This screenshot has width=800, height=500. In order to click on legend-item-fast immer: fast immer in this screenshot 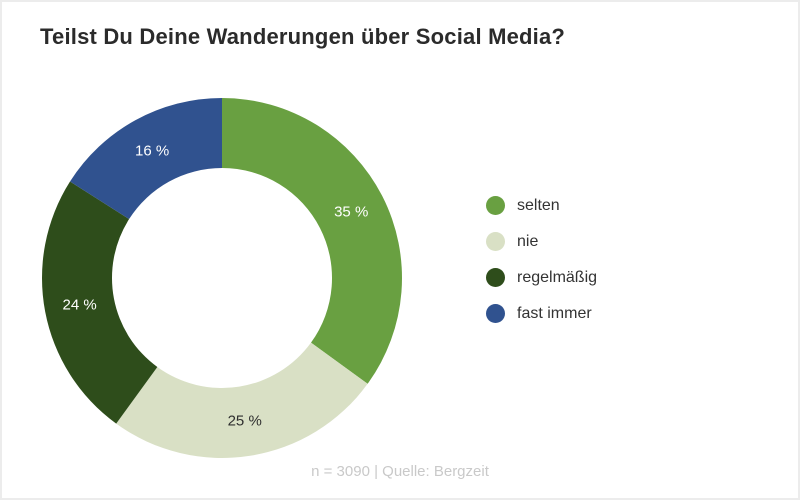, I will do `click(541, 313)`.